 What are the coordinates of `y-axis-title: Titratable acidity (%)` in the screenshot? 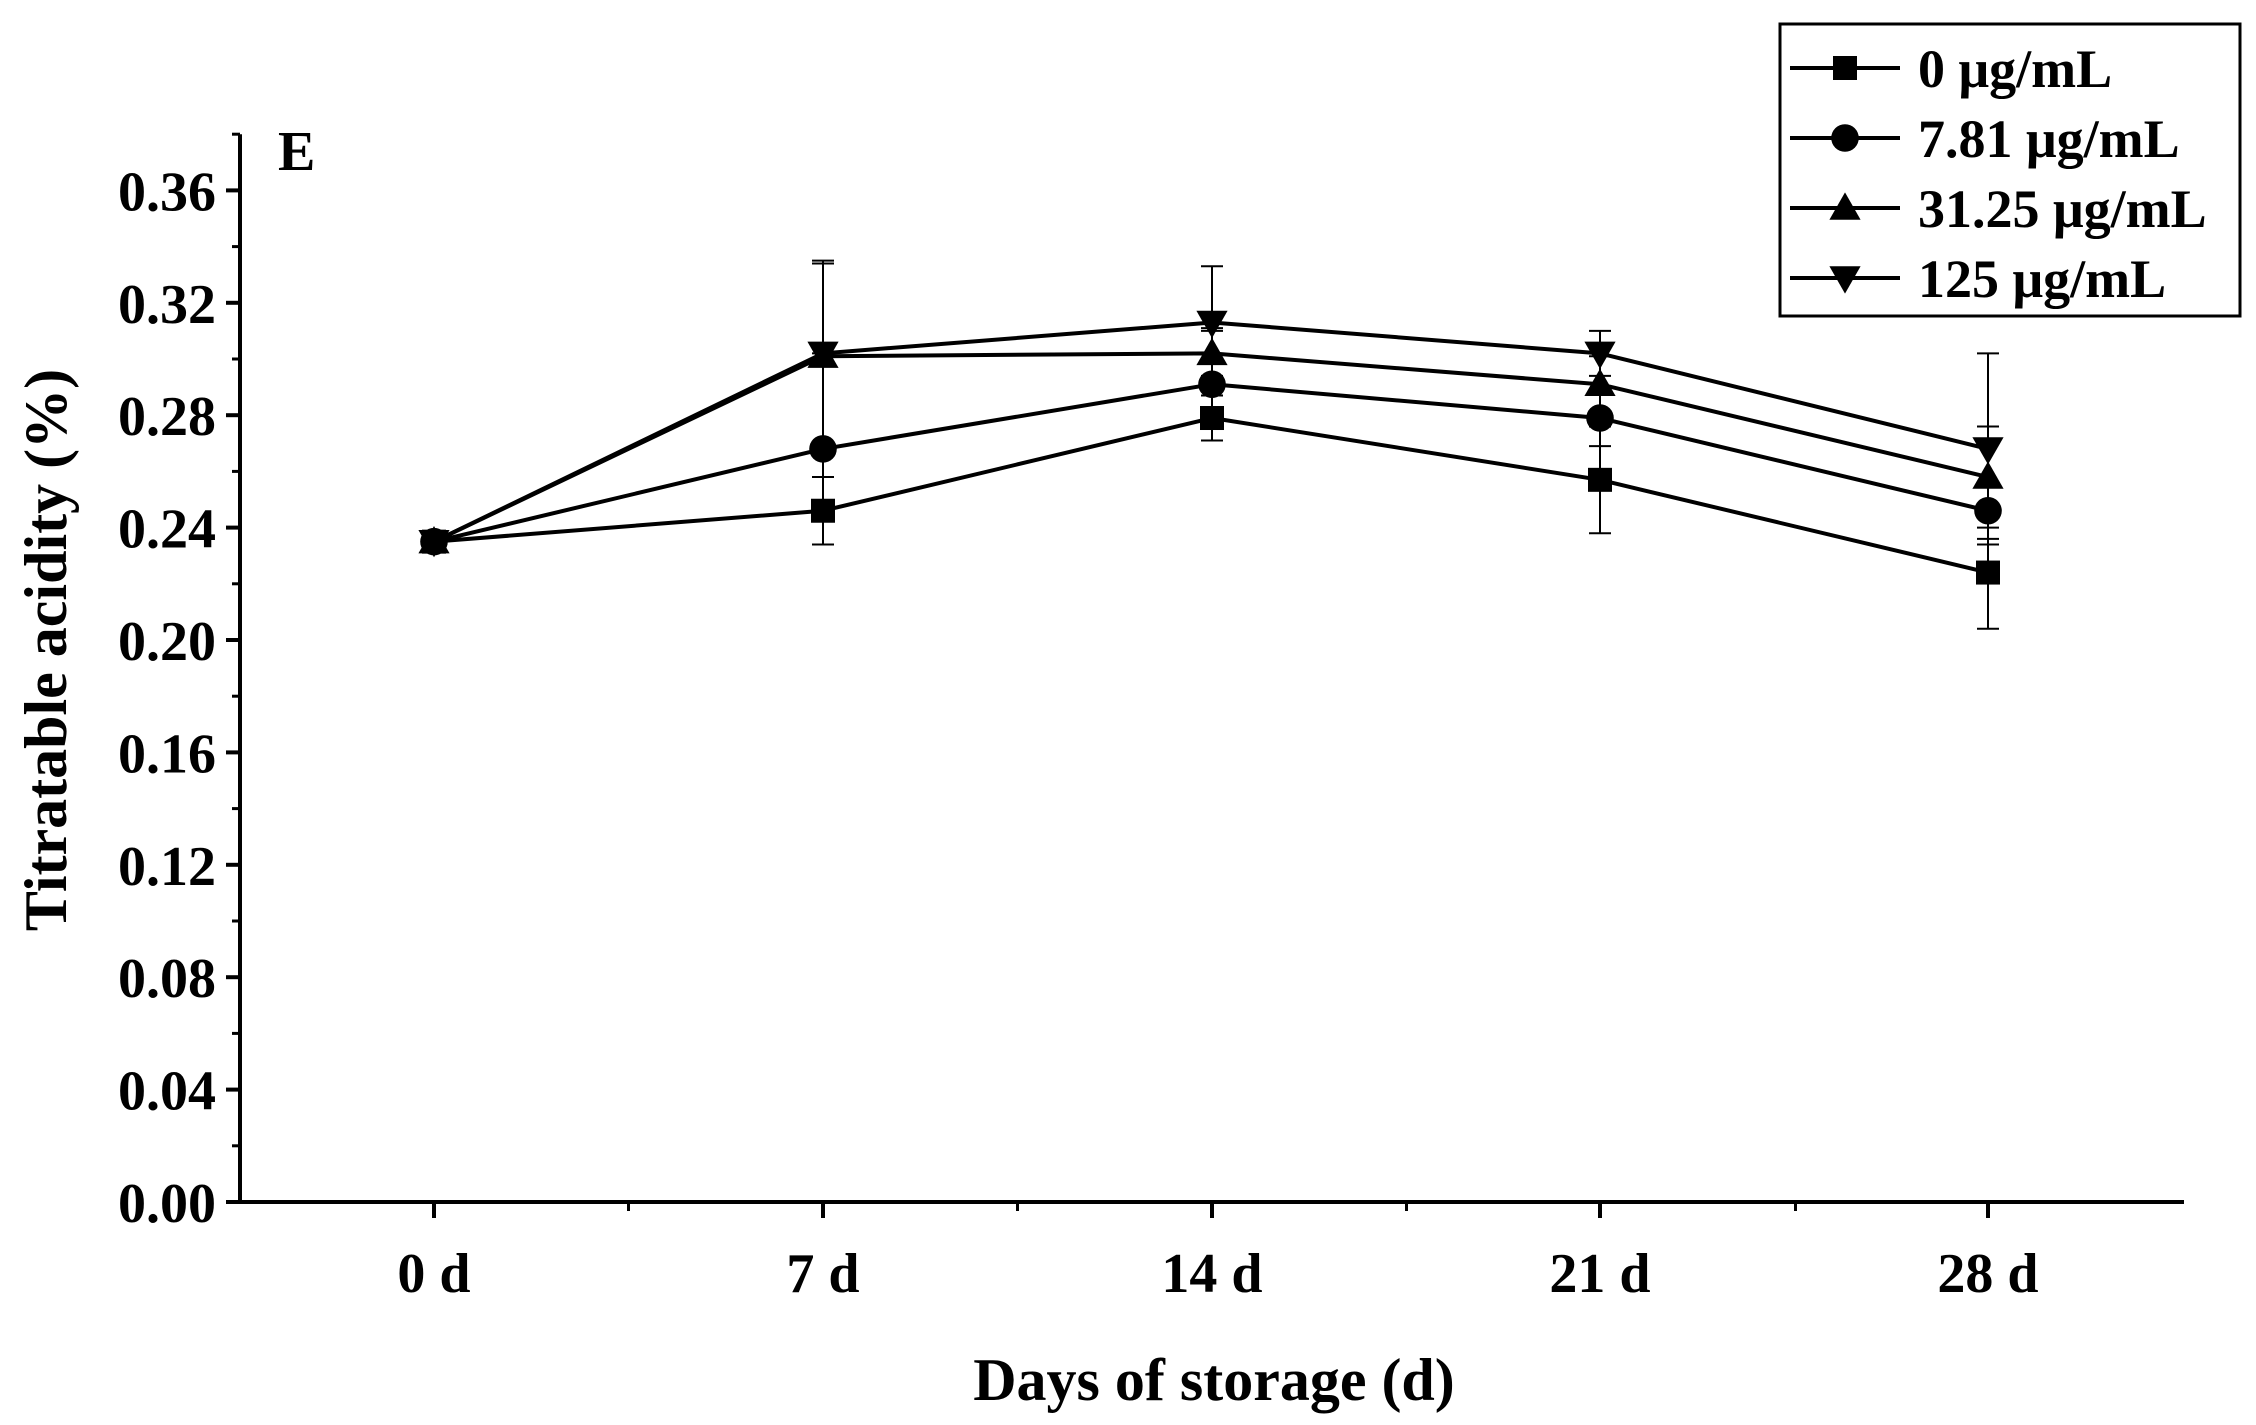 It's located at (46, 650).